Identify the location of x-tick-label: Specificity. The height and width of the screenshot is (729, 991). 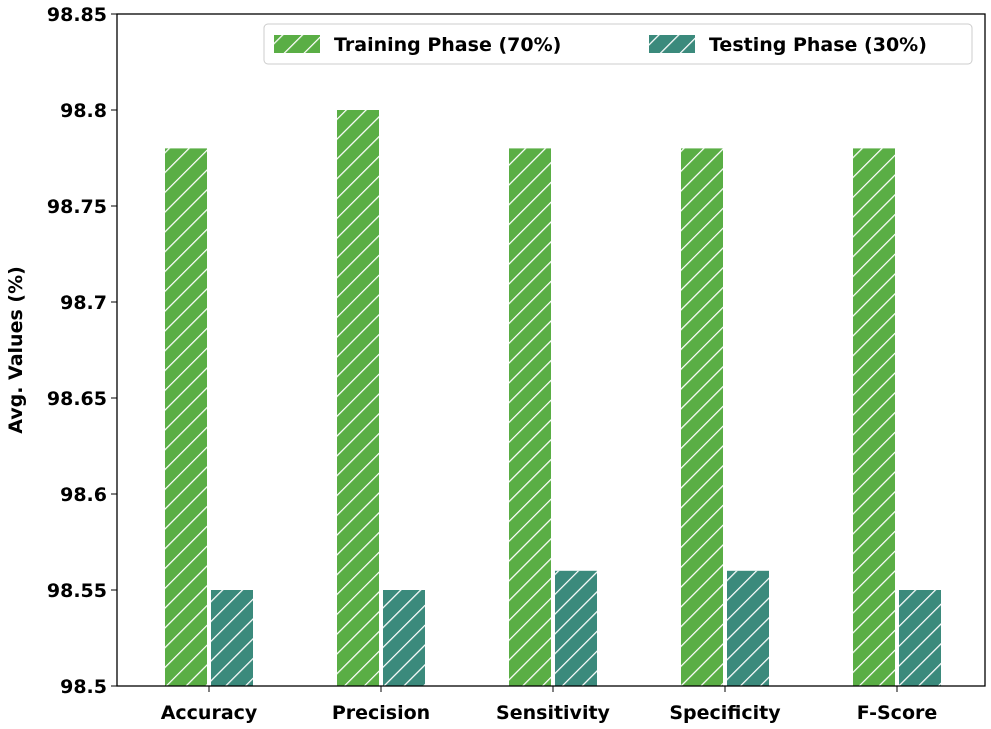
(725, 713).